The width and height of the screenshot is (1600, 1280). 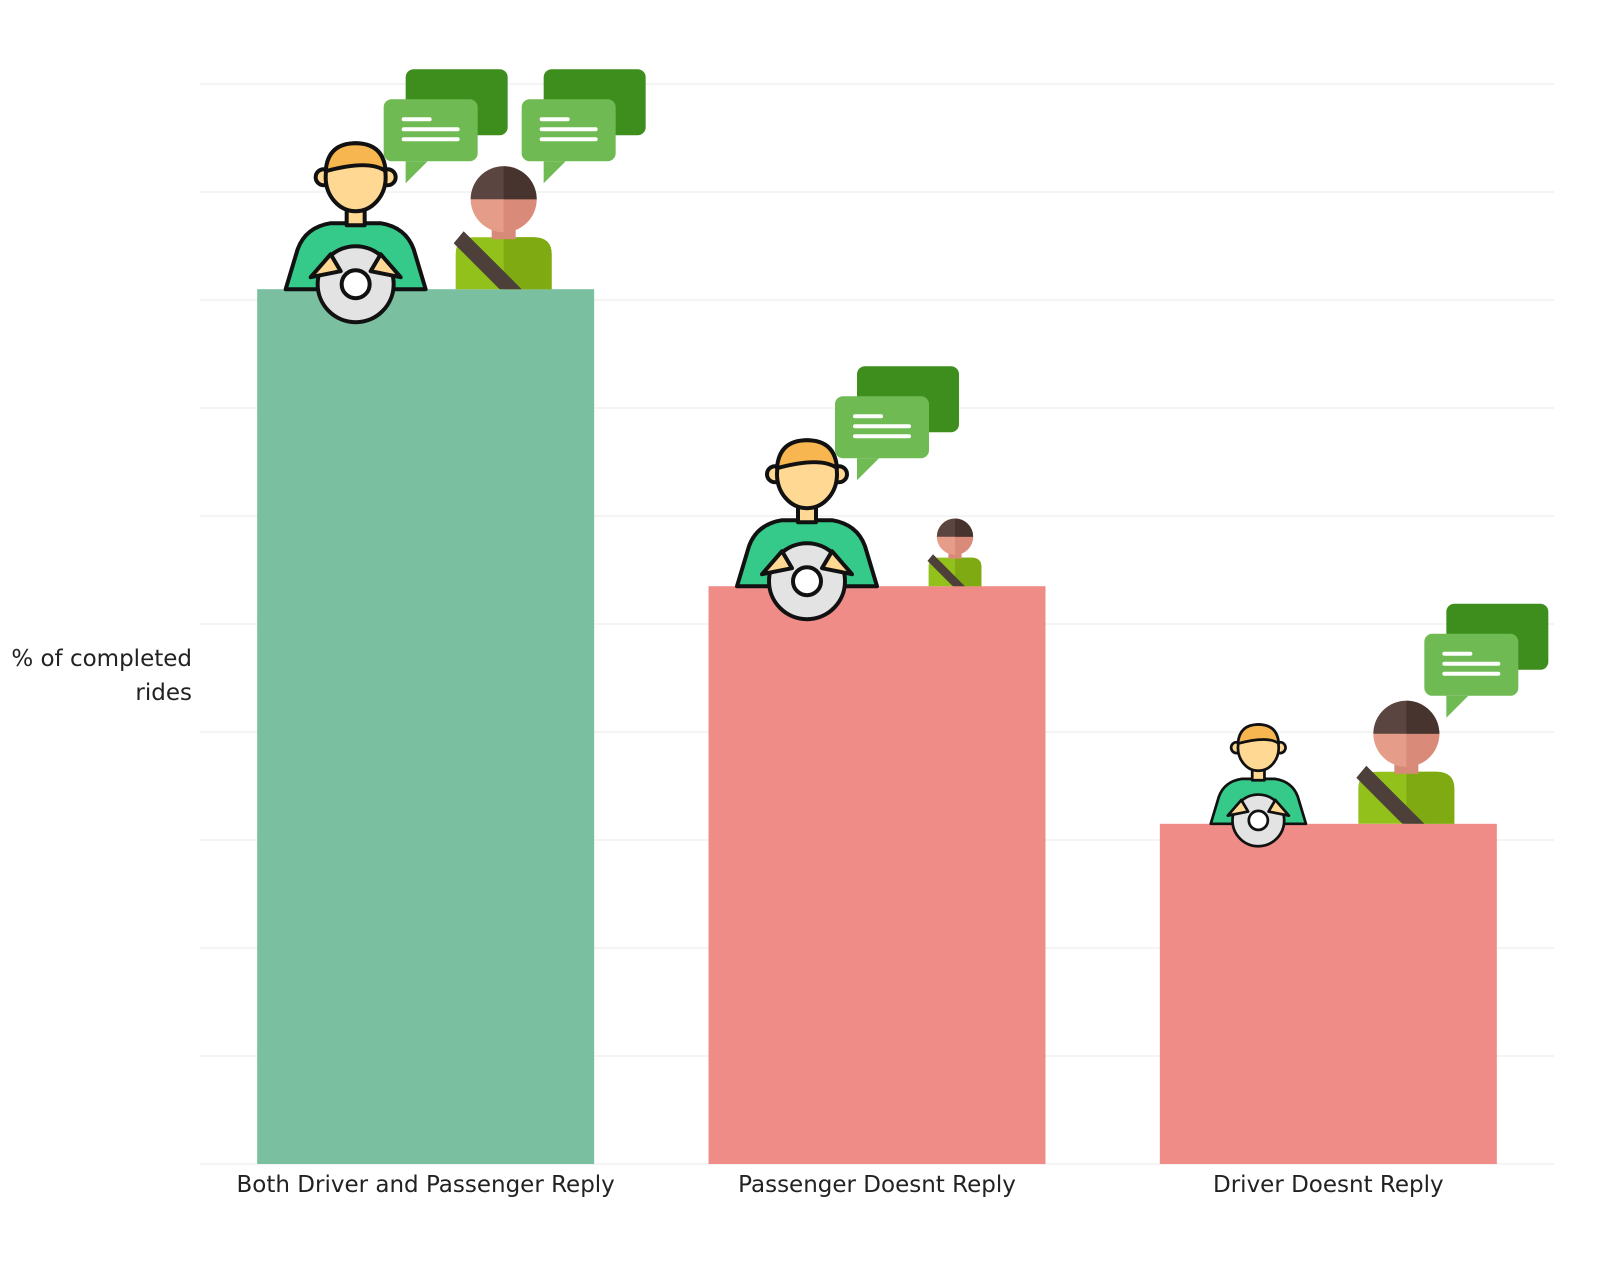 What do you see at coordinates (163, 693) in the screenshot?
I see `y-axis-label-line: rides` at bounding box center [163, 693].